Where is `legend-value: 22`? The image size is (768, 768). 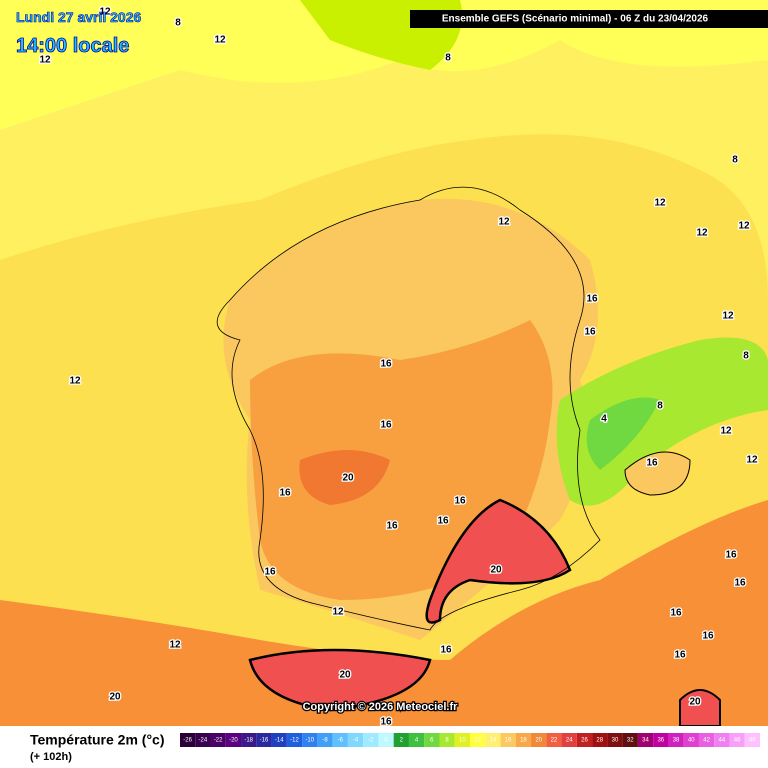 legend-value: 22 is located at coordinates (554, 741).